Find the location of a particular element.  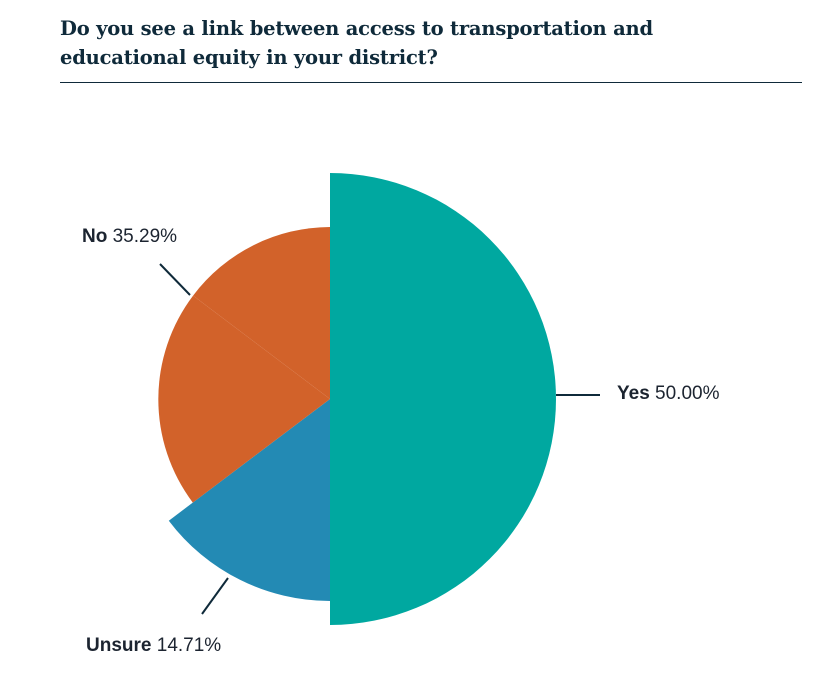

slice-unsure is located at coordinates (249, 500).